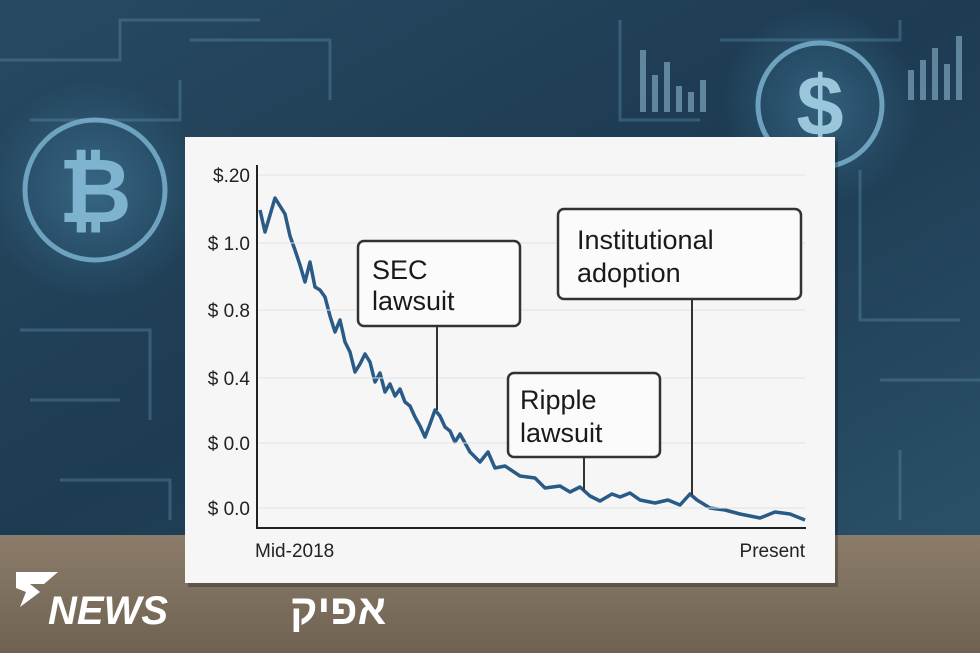 The image size is (980, 653). Describe the element at coordinates (773, 551) in the screenshot. I see `x-label: Present` at that location.